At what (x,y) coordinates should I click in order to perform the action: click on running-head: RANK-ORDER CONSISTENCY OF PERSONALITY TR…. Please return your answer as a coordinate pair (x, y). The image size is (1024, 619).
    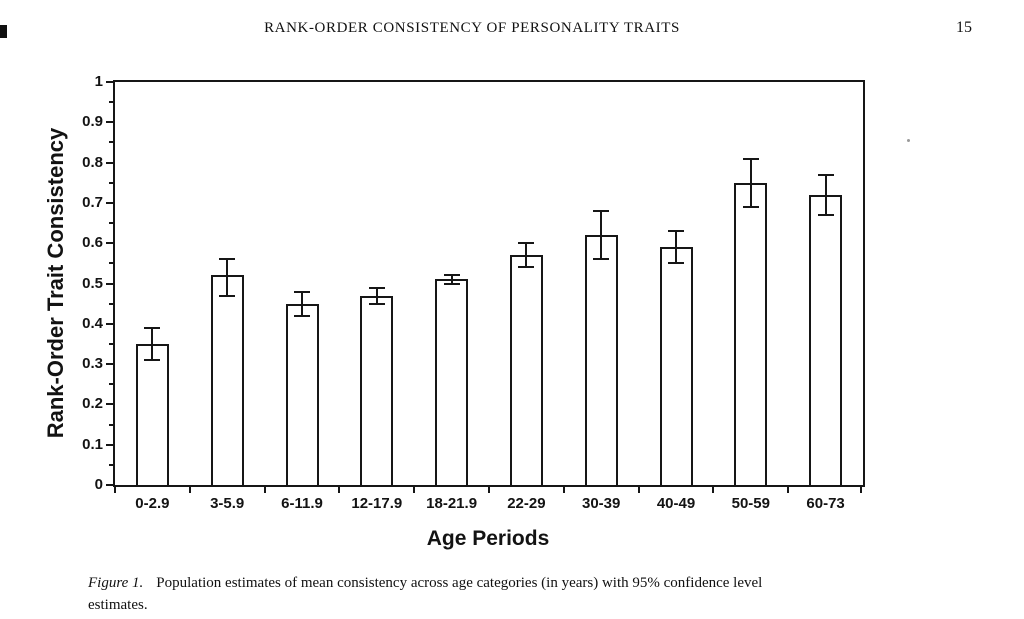
    Looking at the image, I should click on (472, 28).